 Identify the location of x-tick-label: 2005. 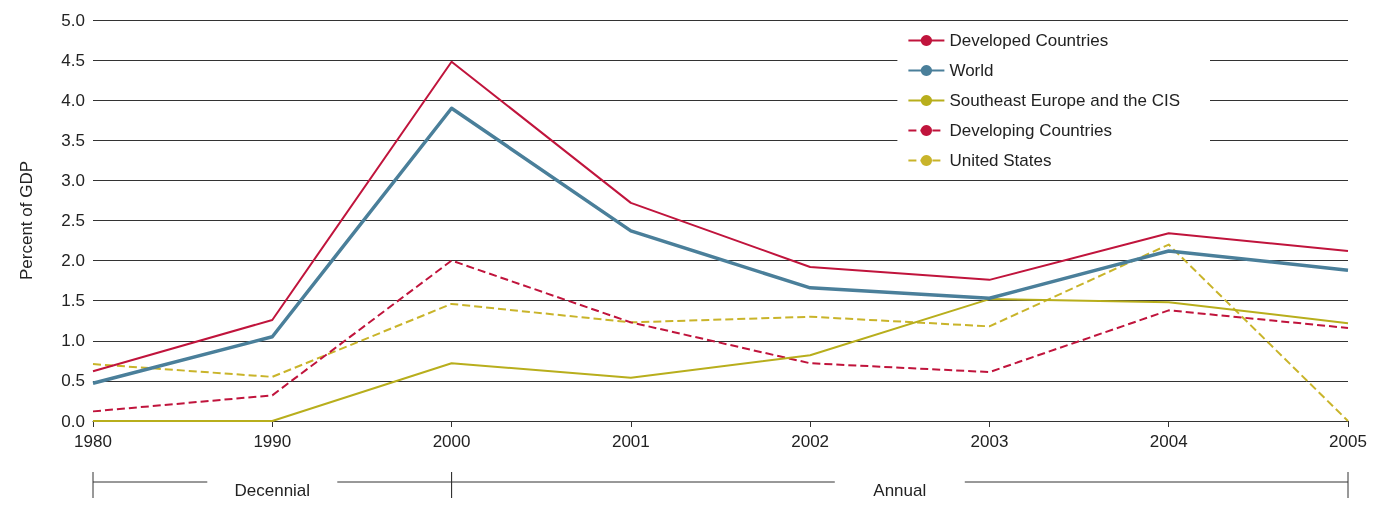
(1348, 441).